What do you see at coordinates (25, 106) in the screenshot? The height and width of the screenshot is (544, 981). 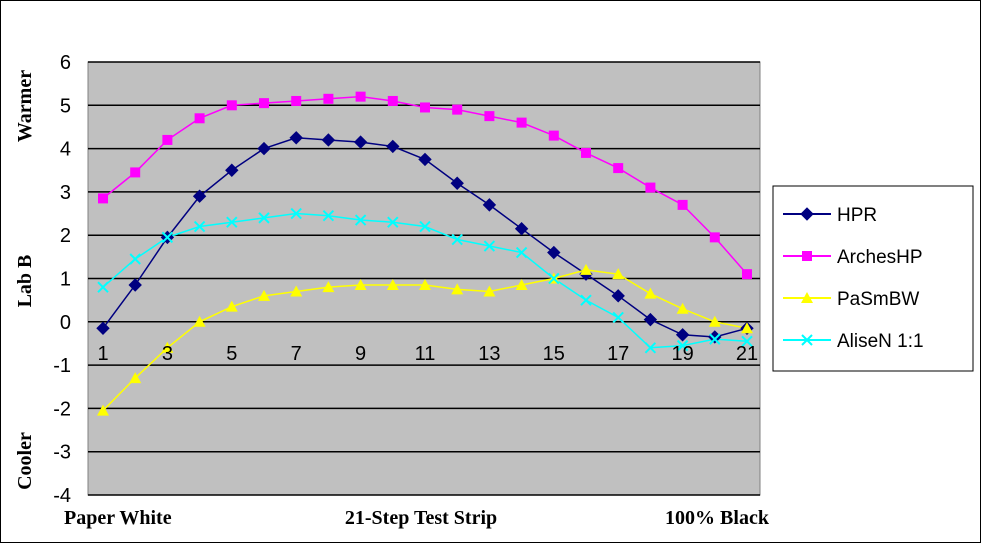 I see `y-label-warmer: Warmer` at bounding box center [25, 106].